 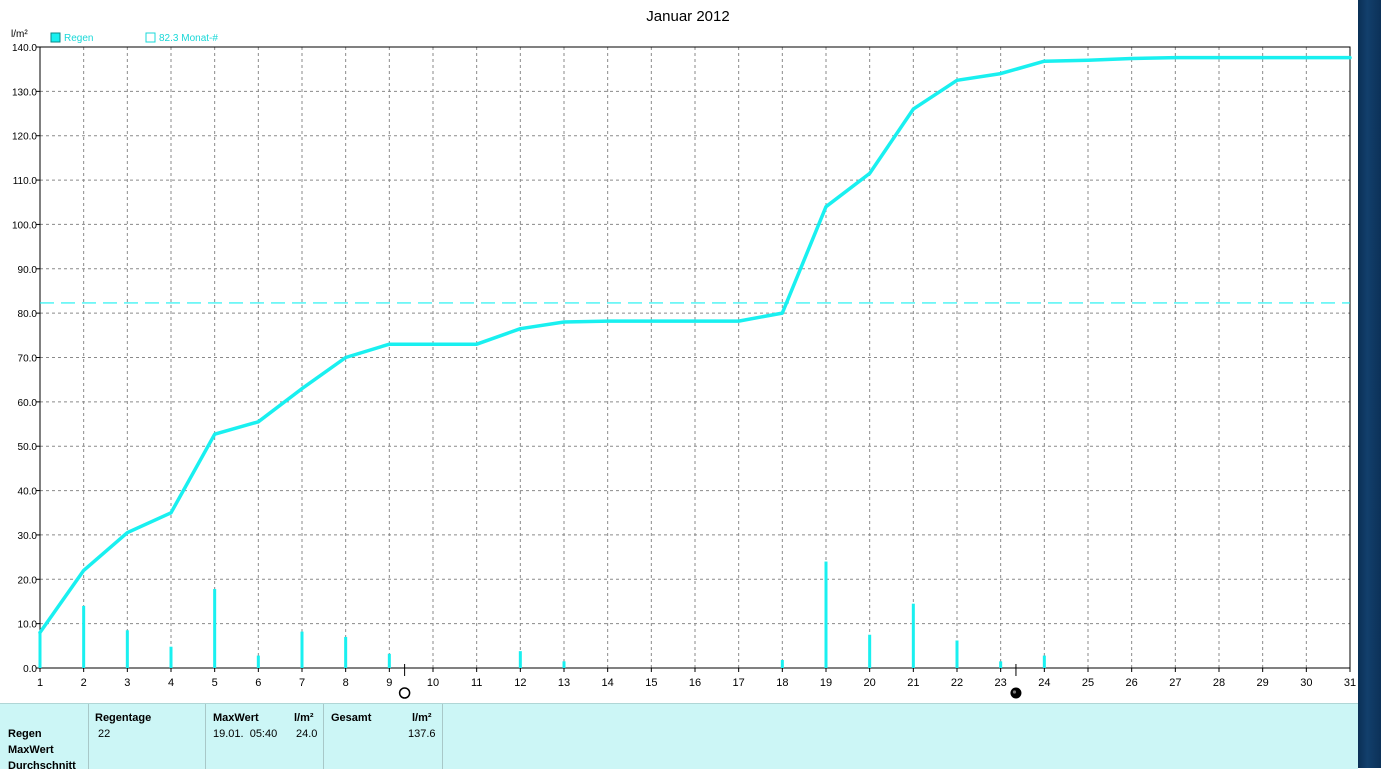 What do you see at coordinates (404, 693) in the screenshot?
I see `full-moon-icon` at bounding box center [404, 693].